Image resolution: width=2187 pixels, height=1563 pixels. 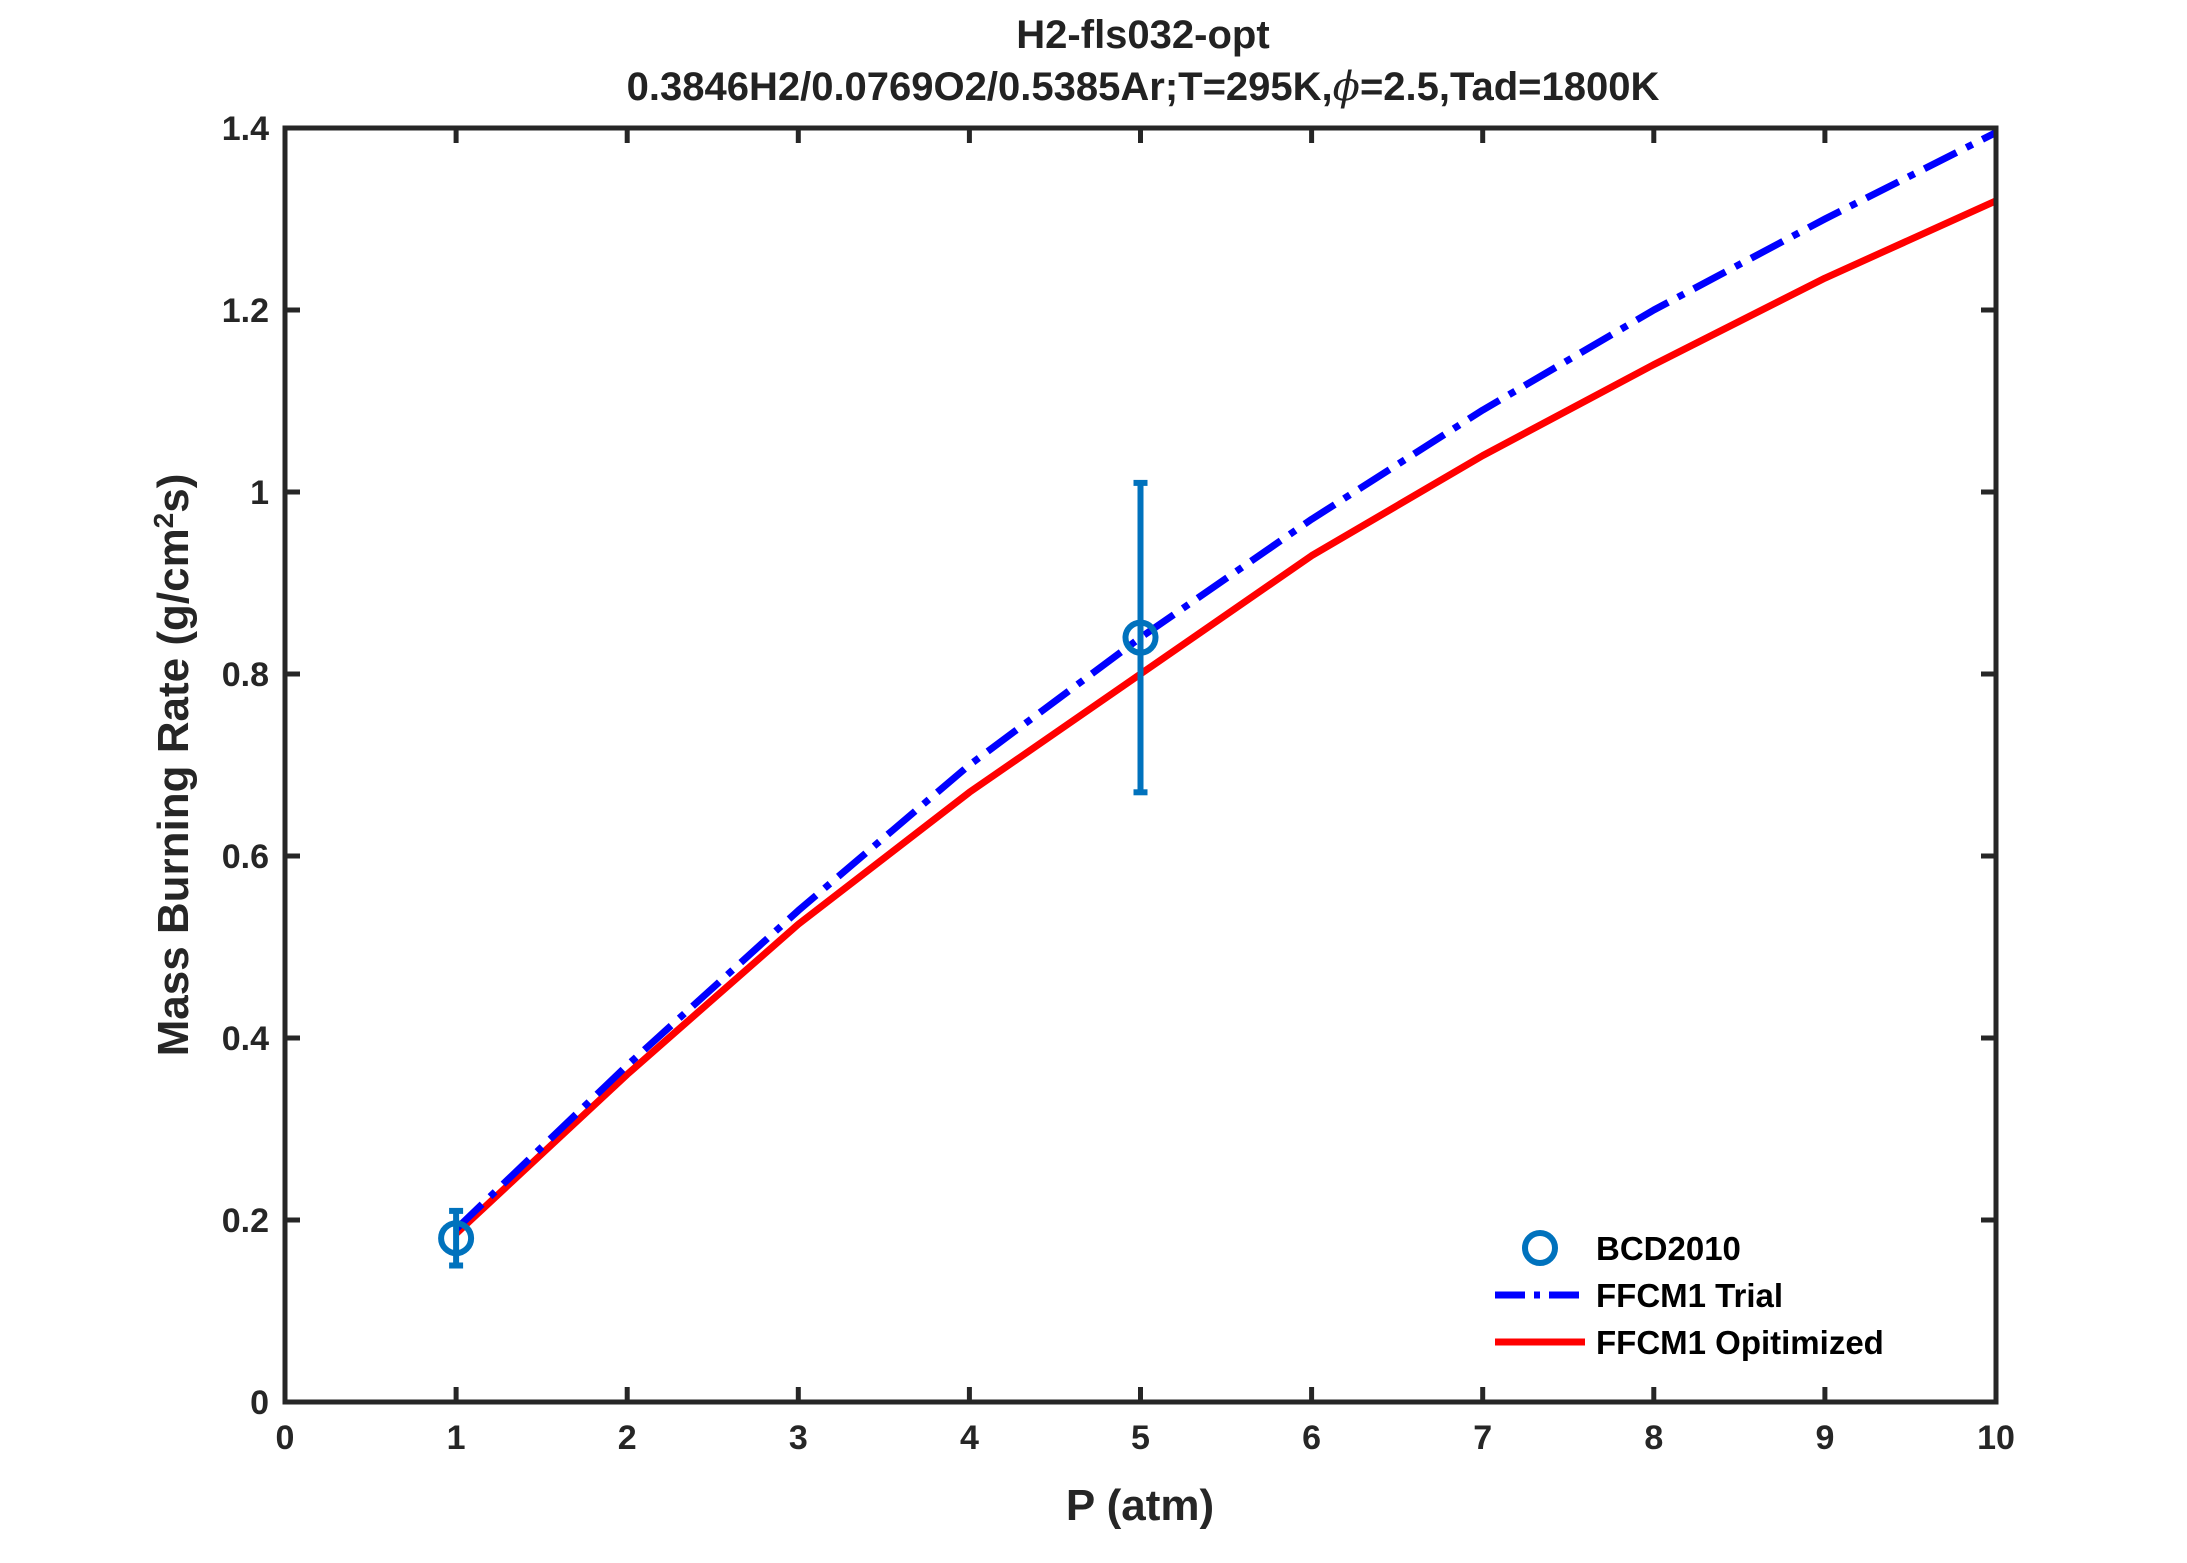 What do you see at coordinates (969, 1438) in the screenshot?
I see `x-tick-label: 4` at bounding box center [969, 1438].